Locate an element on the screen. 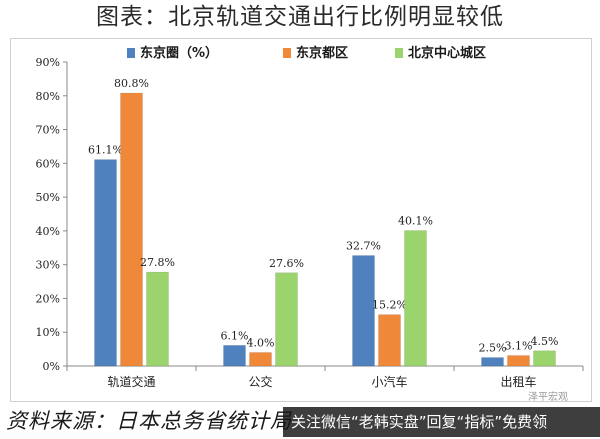 The image size is (600, 439). y-tick-label: 80% is located at coordinates (48, 96).